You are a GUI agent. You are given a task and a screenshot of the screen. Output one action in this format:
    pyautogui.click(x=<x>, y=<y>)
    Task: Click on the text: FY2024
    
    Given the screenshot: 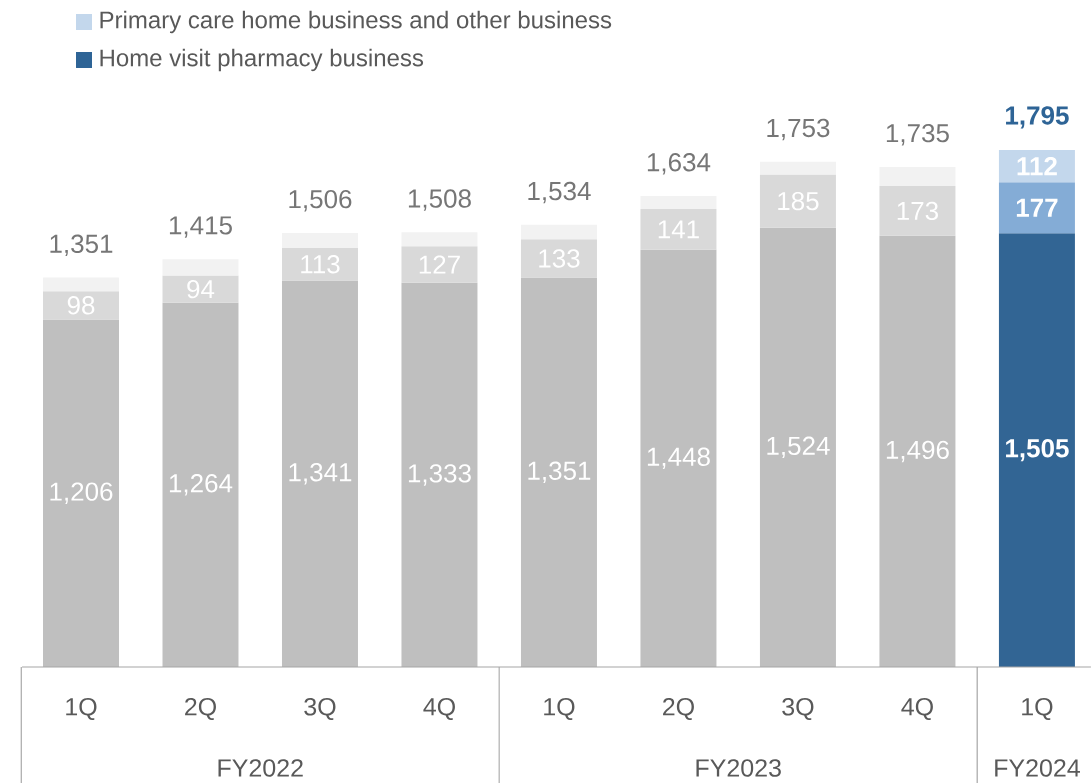 What is the action you would take?
    pyautogui.click(x=1037, y=768)
    